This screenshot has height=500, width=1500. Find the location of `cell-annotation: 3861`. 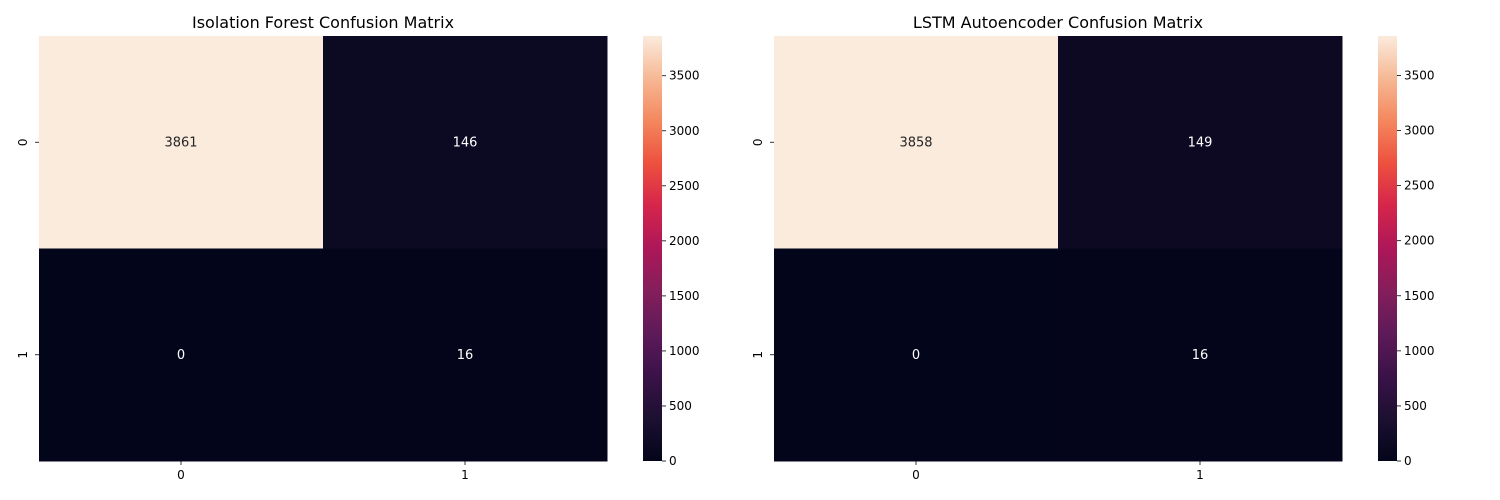

cell-annotation: 3861 is located at coordinates (180, 142).